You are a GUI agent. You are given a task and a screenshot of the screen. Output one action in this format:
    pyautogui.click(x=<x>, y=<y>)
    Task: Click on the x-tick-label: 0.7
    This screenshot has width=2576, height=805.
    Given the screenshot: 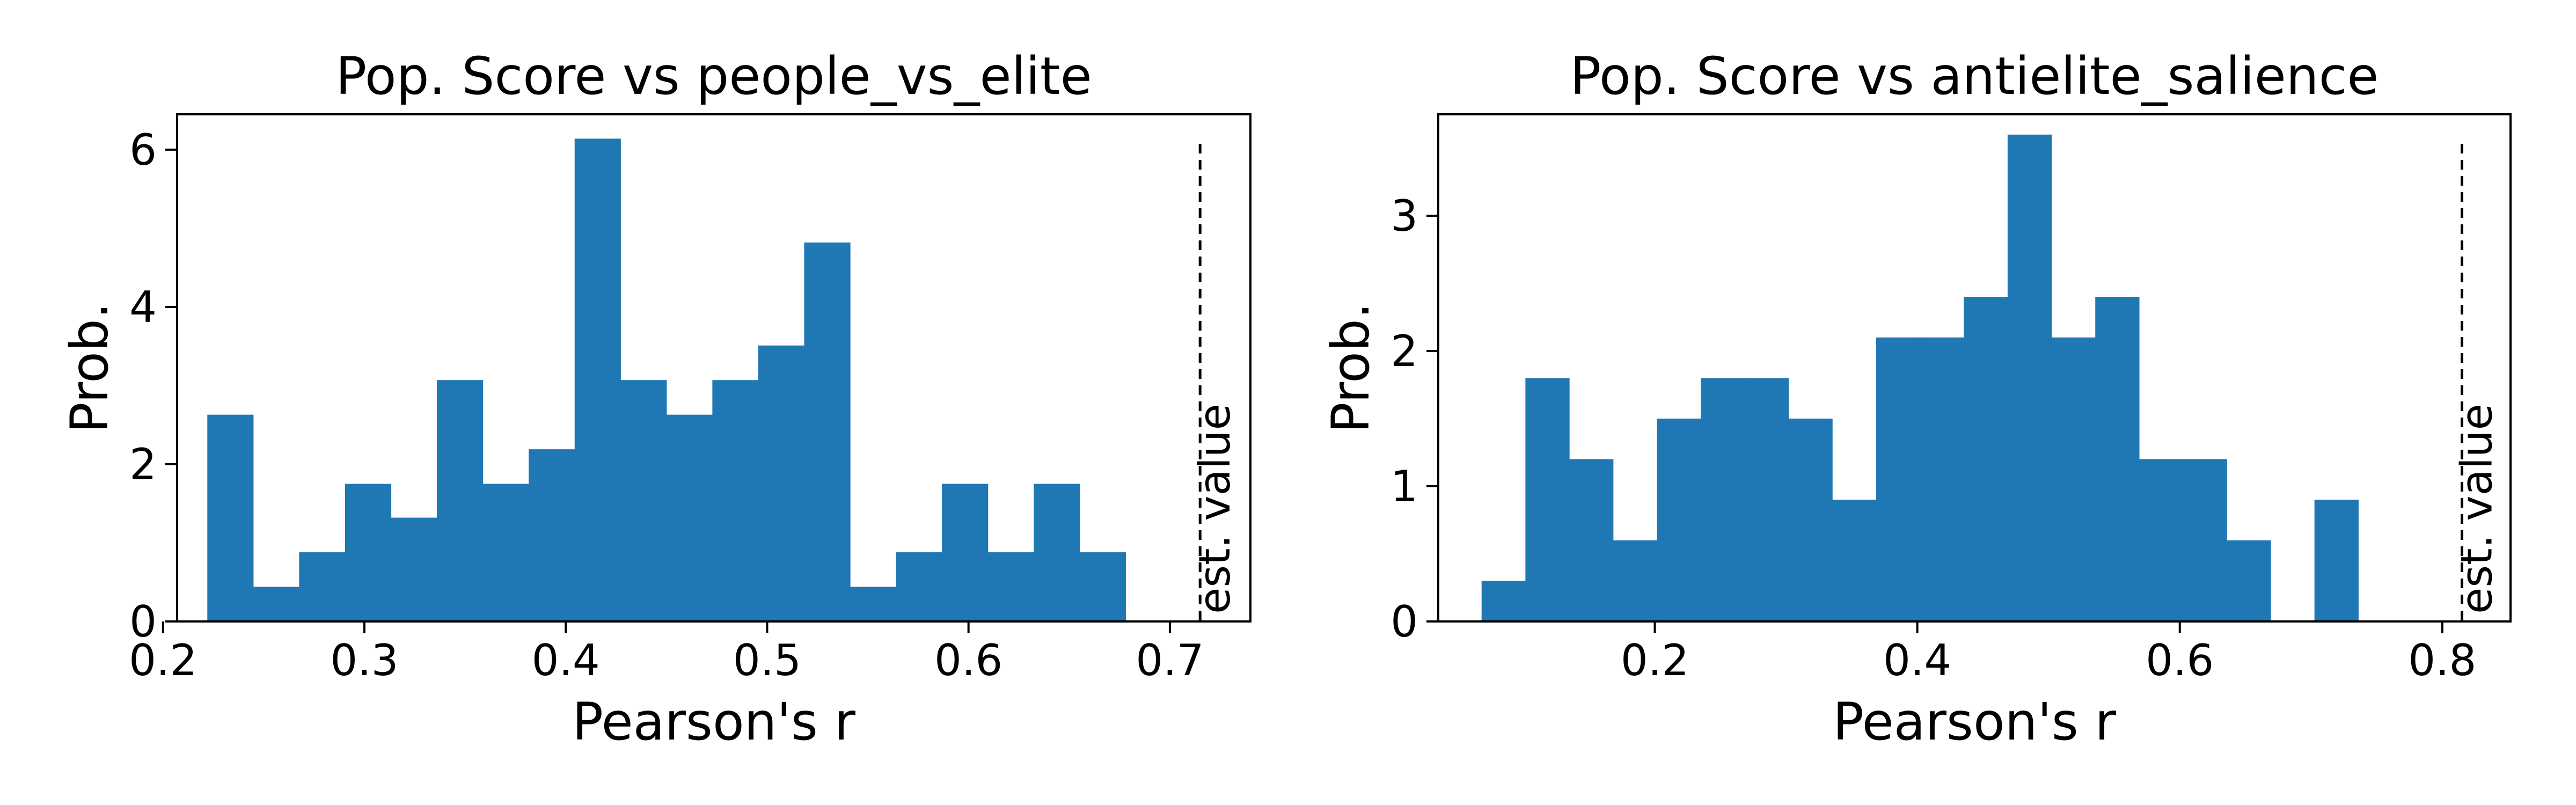 What is the action you would take?
    pyautogui.click(x=1170, y=660)
    